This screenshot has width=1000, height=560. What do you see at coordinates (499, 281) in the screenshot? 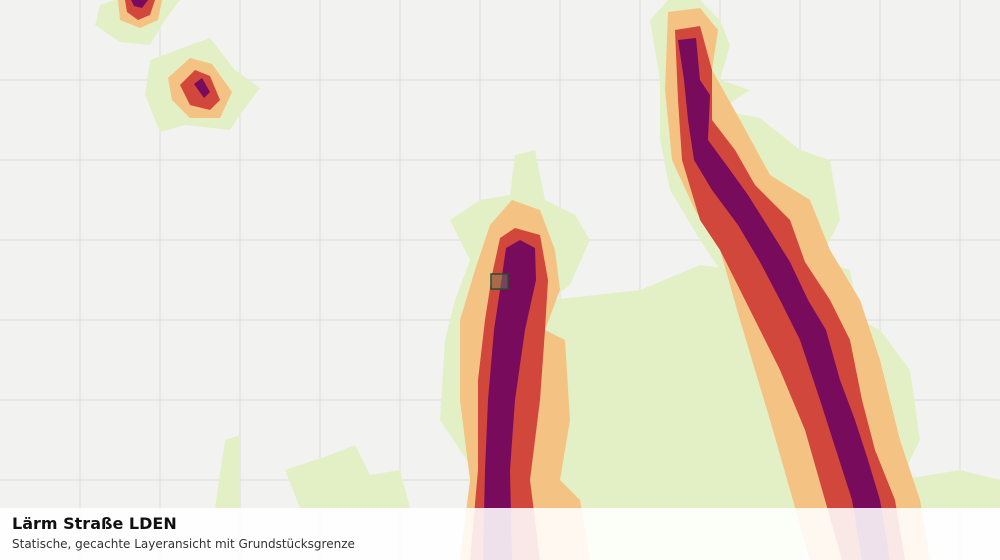
I see `parcel-boundary` at bounding box center [499, 281].